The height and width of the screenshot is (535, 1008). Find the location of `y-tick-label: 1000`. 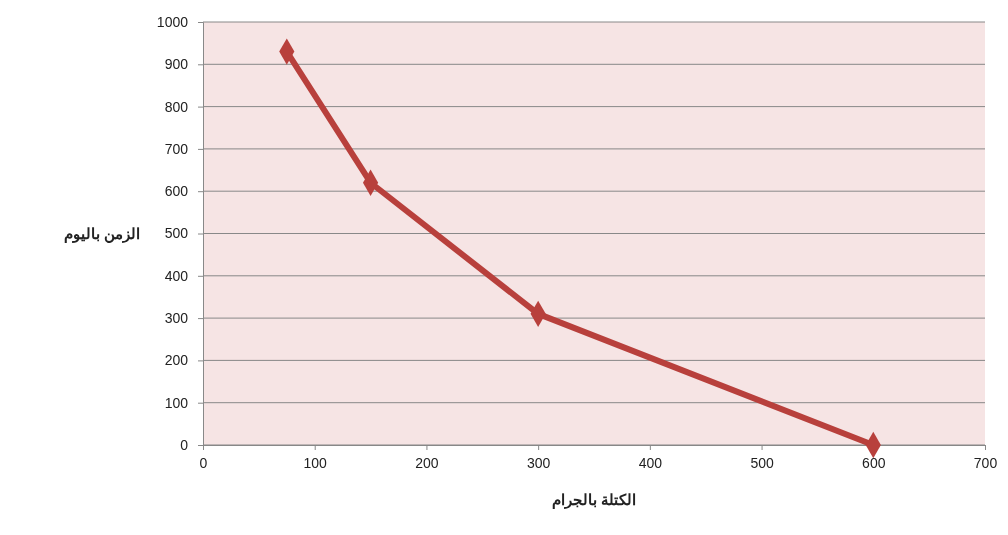

y-tick-label: 1000 is located at coordinates (172, 21).